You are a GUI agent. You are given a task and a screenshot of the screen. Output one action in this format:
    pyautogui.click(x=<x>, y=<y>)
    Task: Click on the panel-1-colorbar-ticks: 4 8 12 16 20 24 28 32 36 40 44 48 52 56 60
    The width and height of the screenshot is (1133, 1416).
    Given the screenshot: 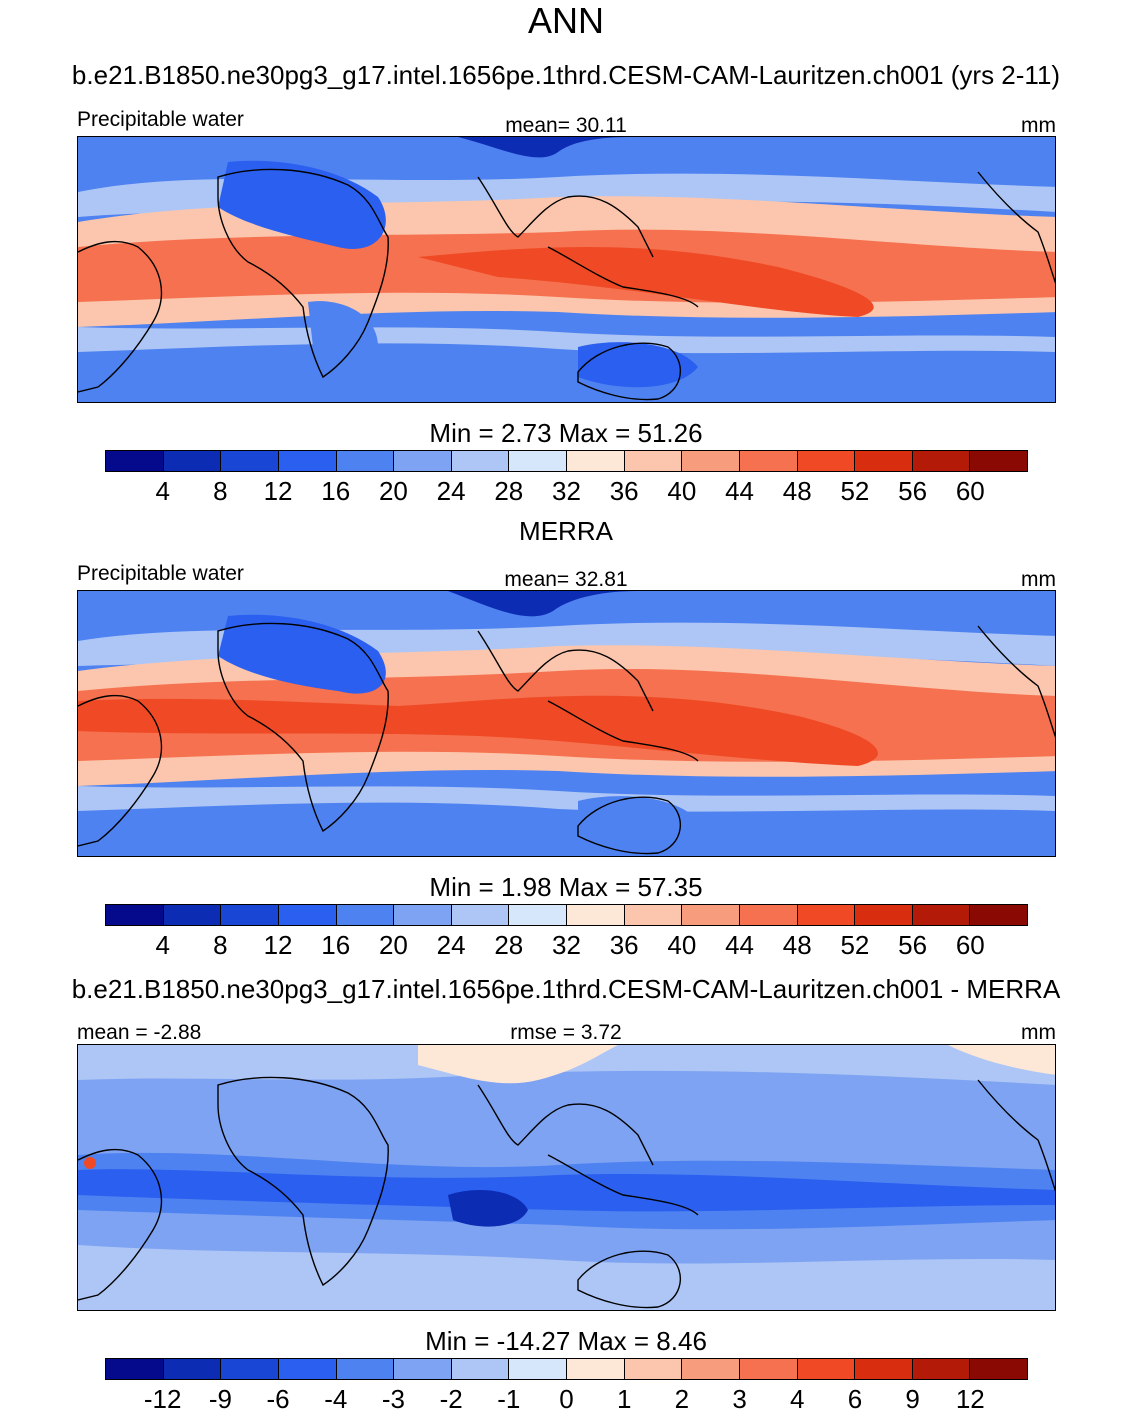 What is the action you would take?
    pyautogui.click(x=566, y=491)
    